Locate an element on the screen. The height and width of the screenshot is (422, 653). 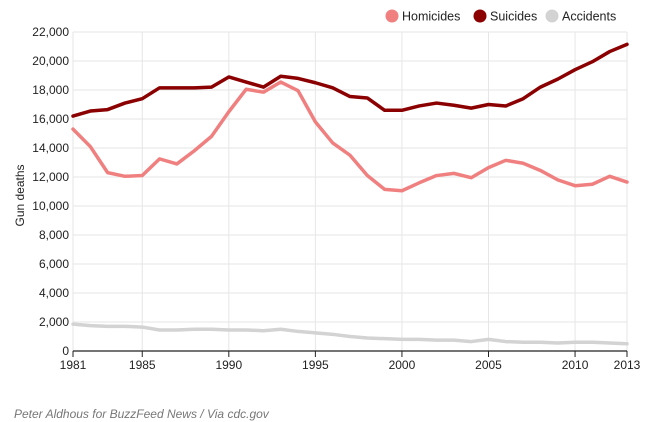
legend-label-homicides: Homicides is located at coordinates (431, 17).